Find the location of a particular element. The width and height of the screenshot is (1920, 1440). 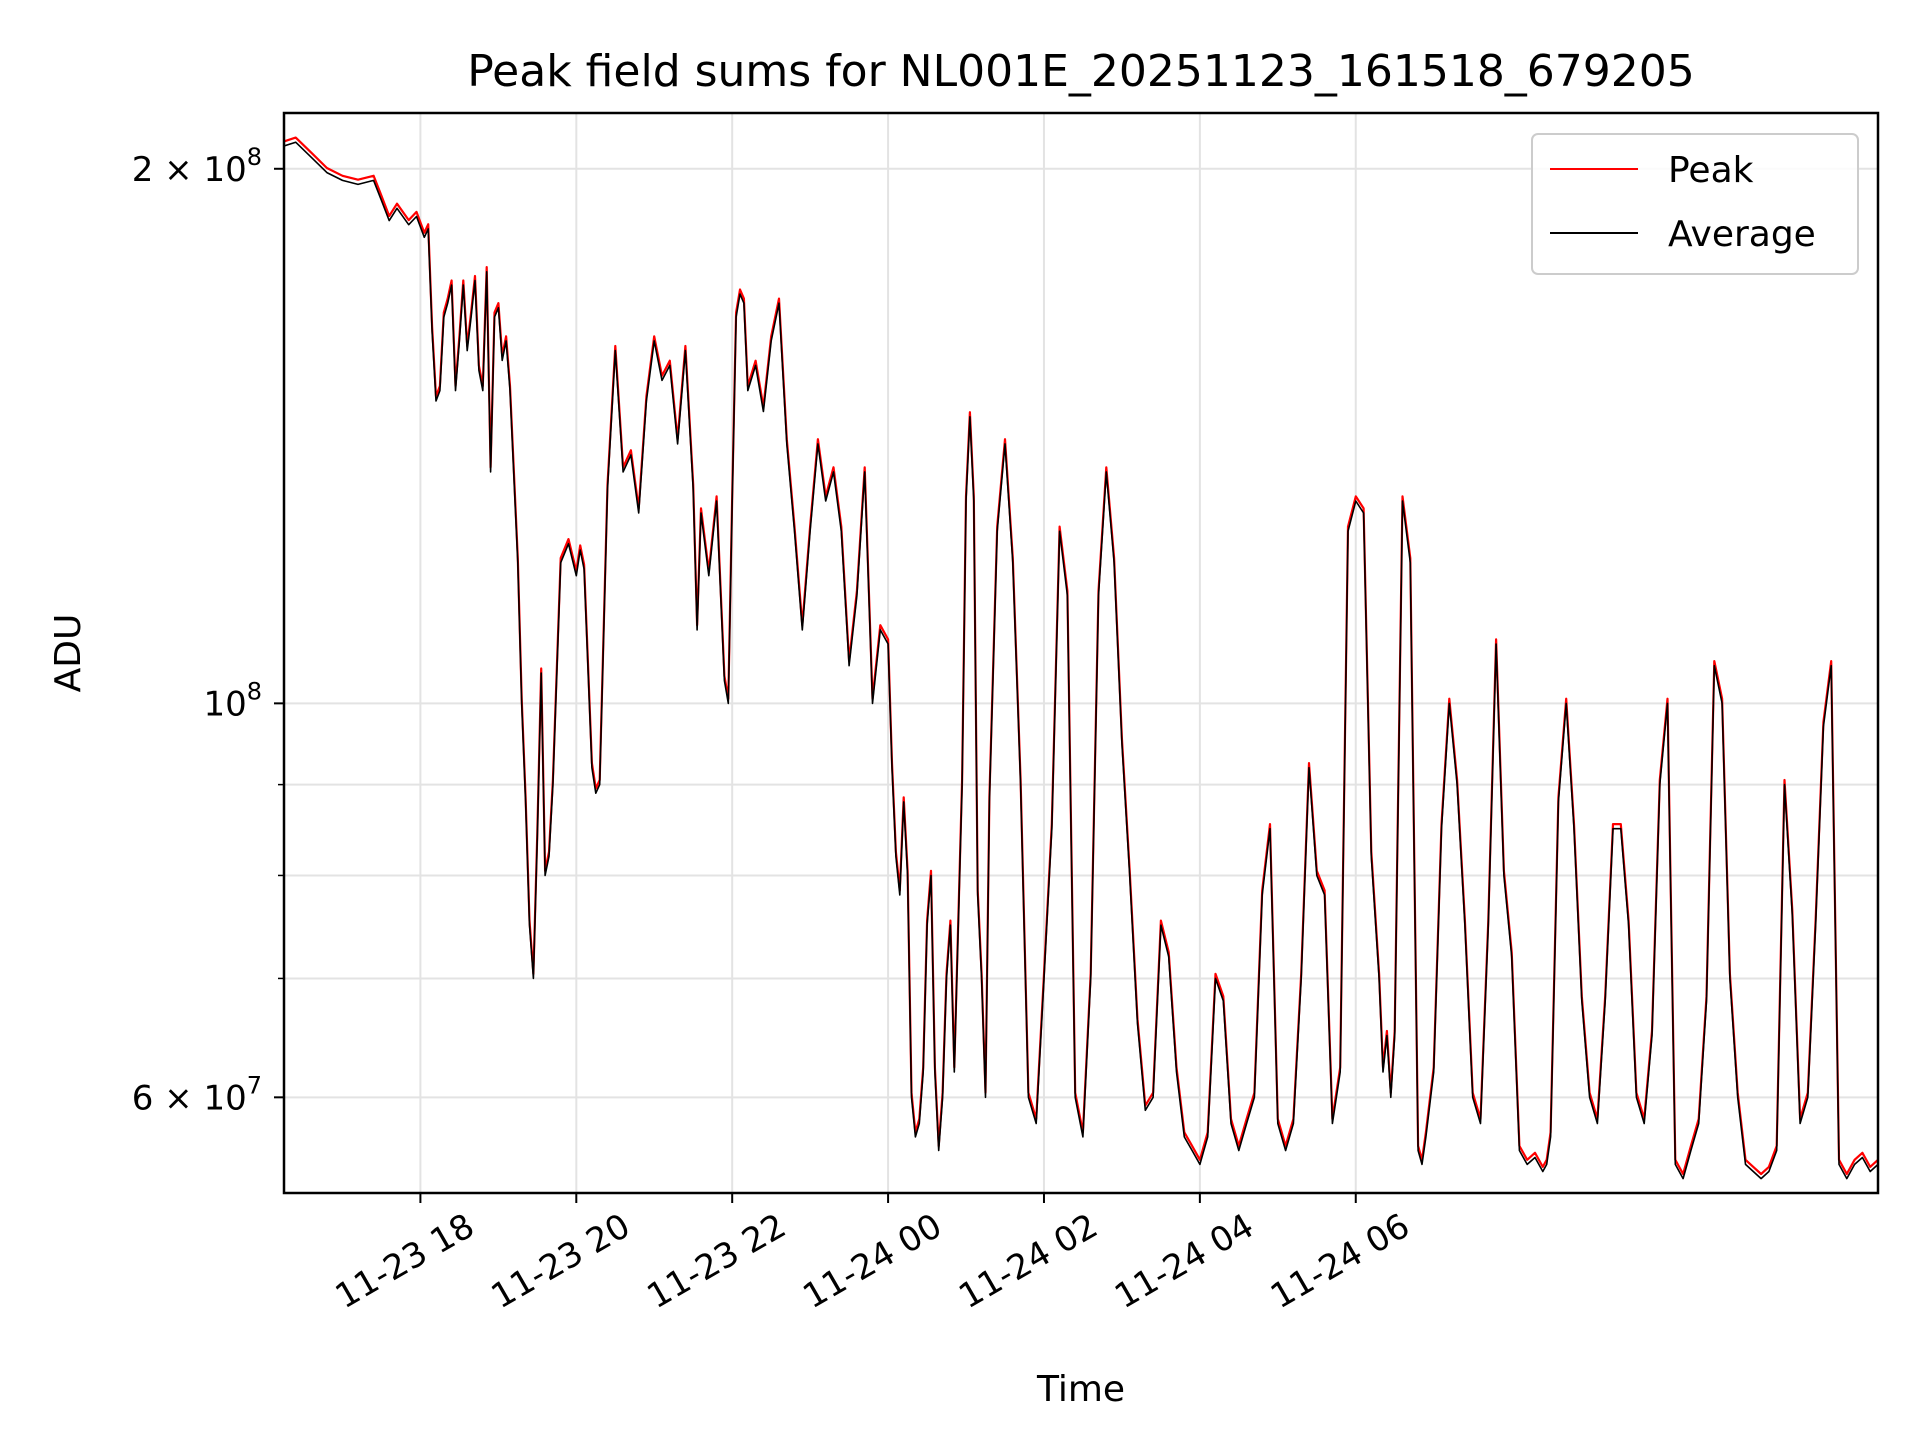

legend-label-peak: Peak is located at coordinates (1711, 170).